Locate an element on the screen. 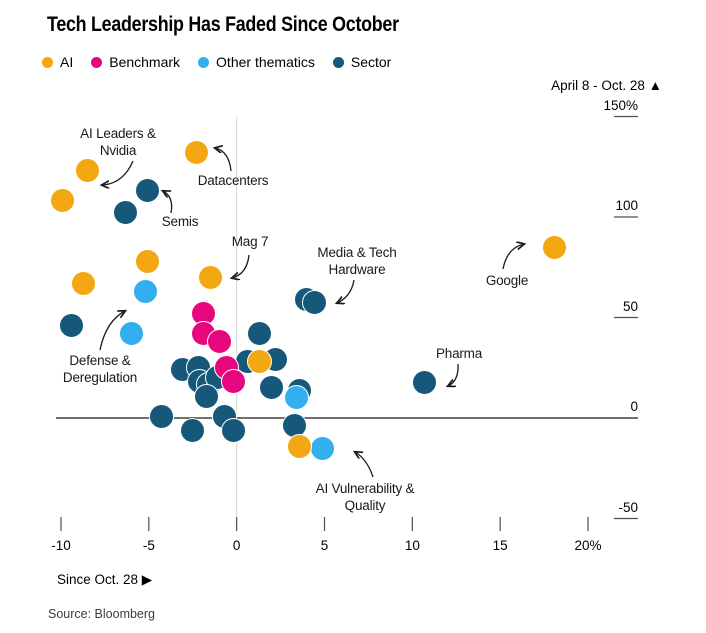  annotation-line: AI Leaders & is located at coordinates (118, 133).